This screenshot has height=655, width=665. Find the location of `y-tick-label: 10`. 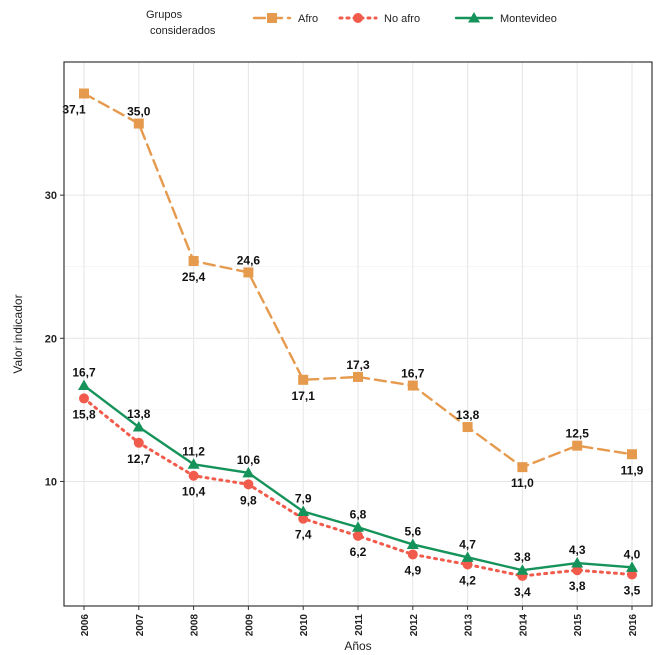

y-tick-label: 10 is located at coordinates (51, 482).